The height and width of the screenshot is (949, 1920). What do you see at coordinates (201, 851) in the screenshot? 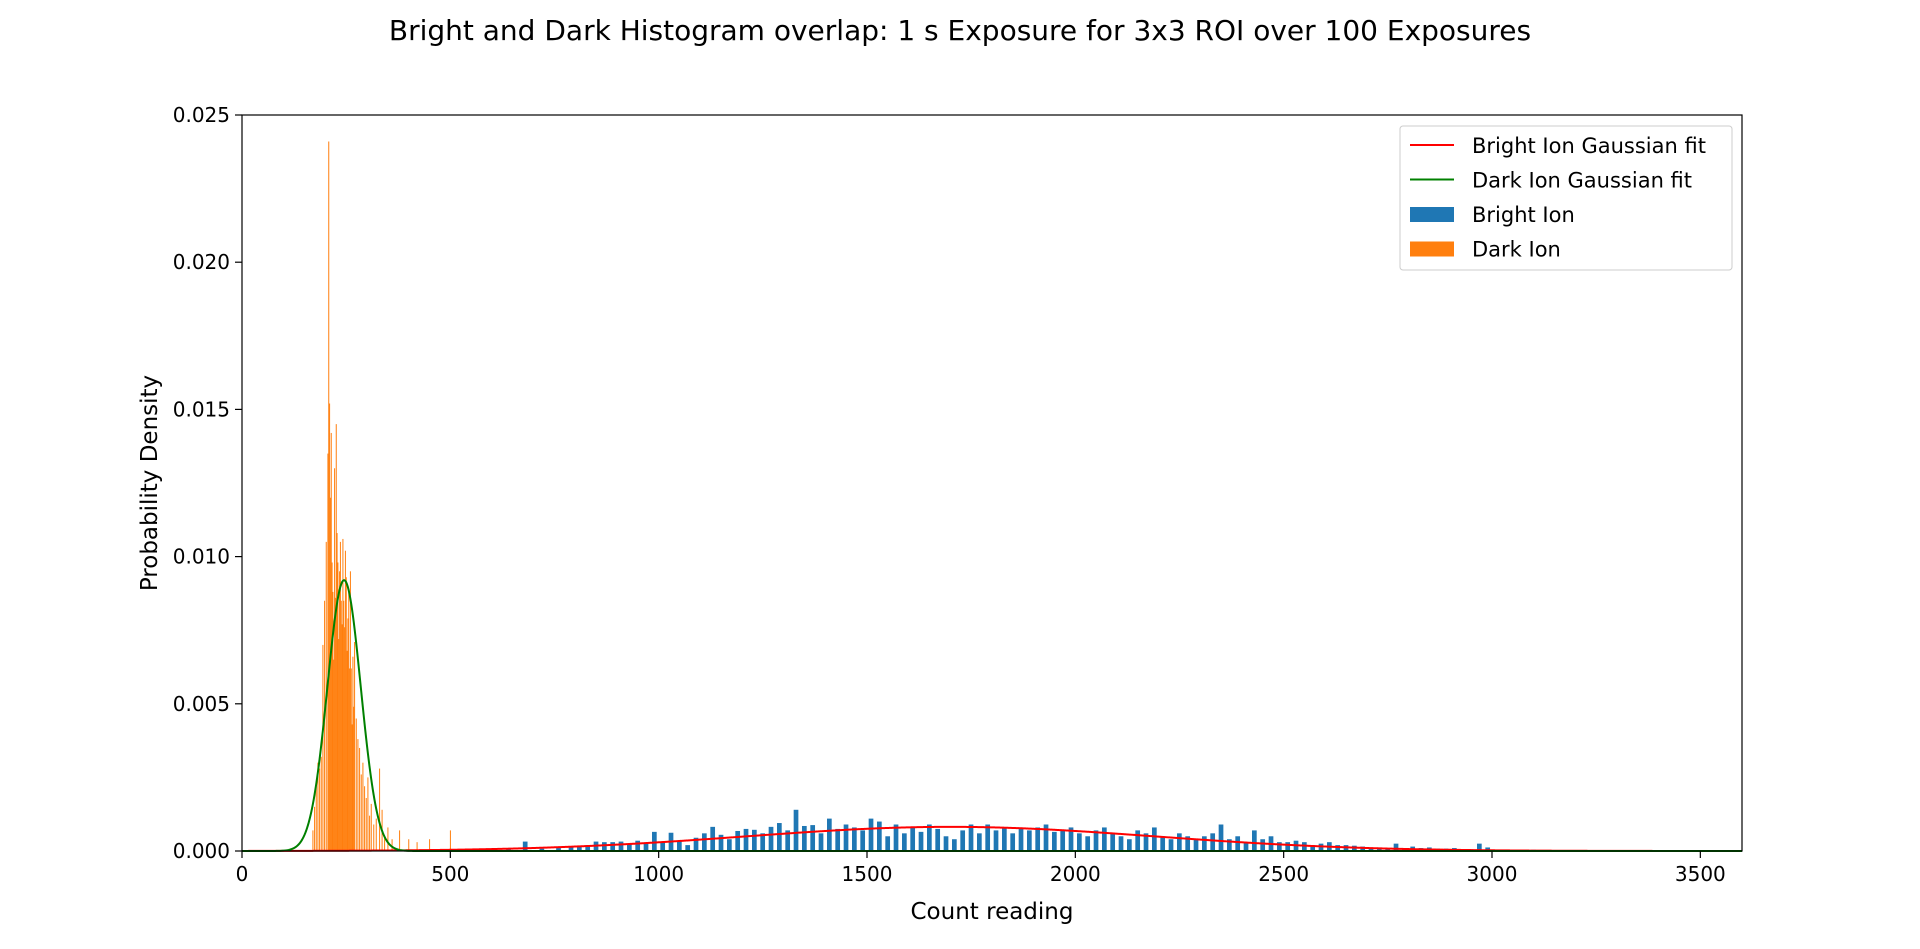
I see `y-tick-label: 0.000` at bounding box center [201, 851].